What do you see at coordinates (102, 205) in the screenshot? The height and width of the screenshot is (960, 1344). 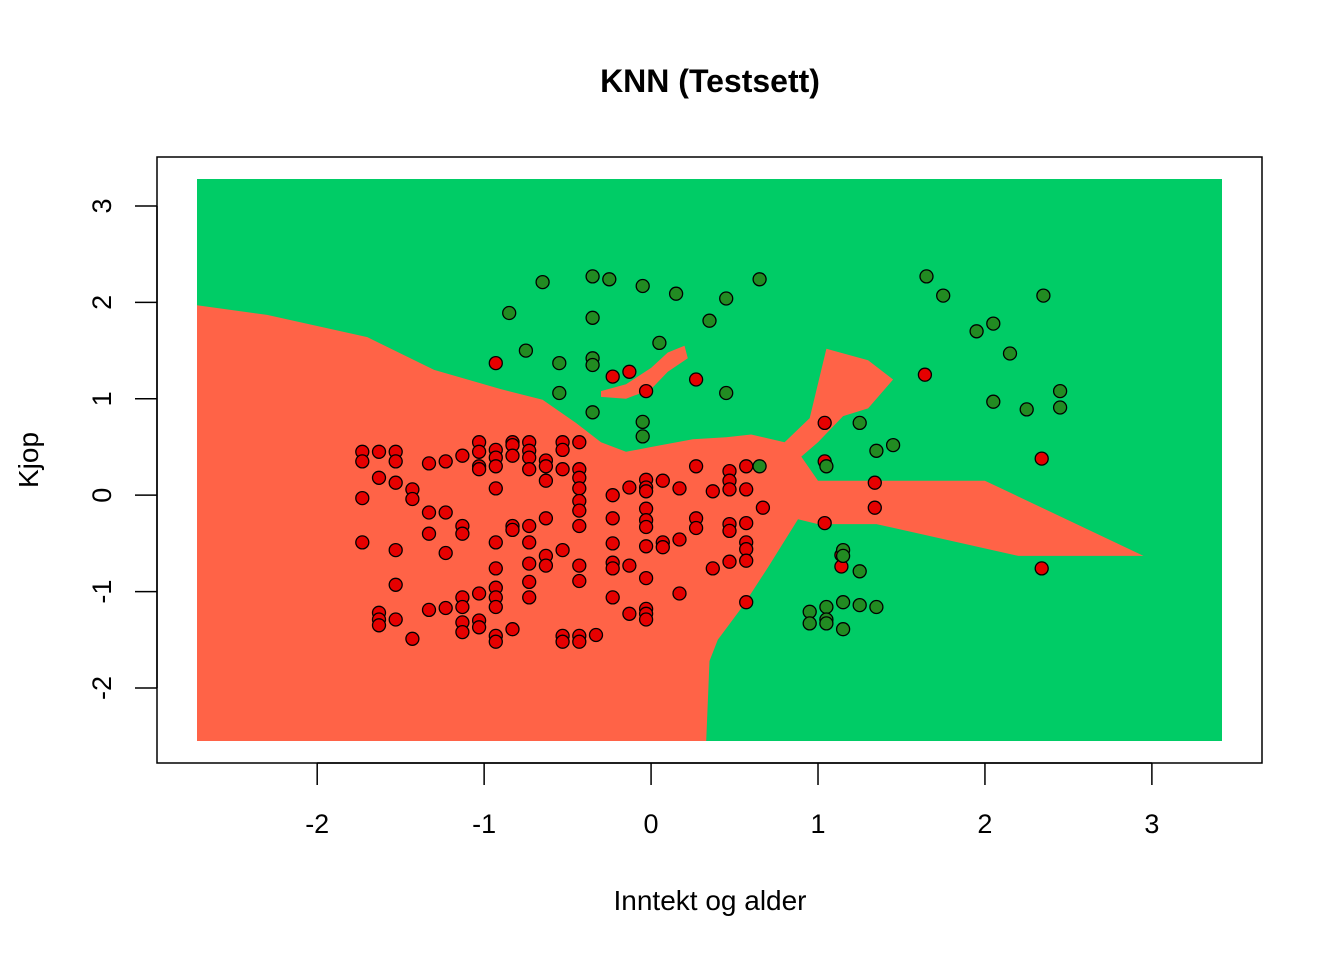 I see `y-tick-label: 3` at bounding box center [102, 205].